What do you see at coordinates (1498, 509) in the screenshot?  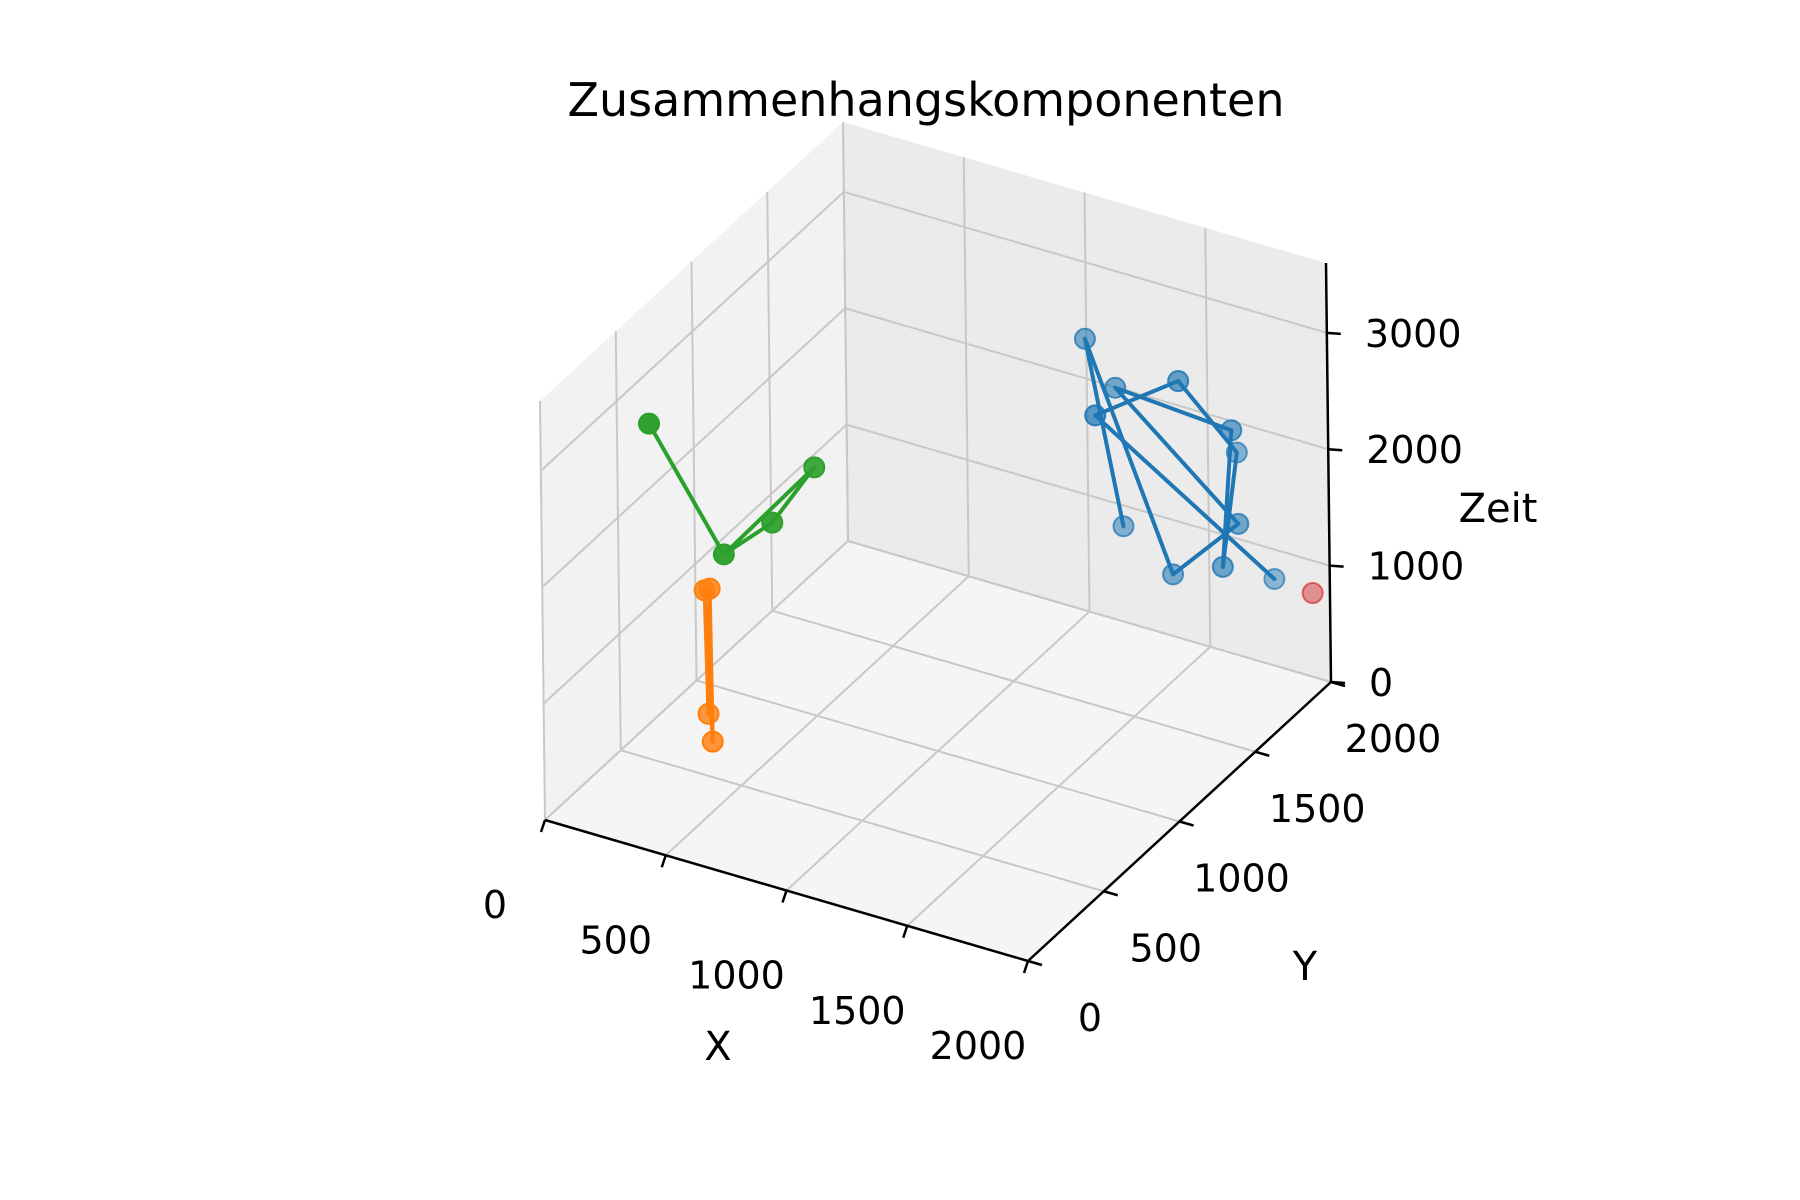 I see `z-axis-label: Zeit` at bounding box center [1498, 509].